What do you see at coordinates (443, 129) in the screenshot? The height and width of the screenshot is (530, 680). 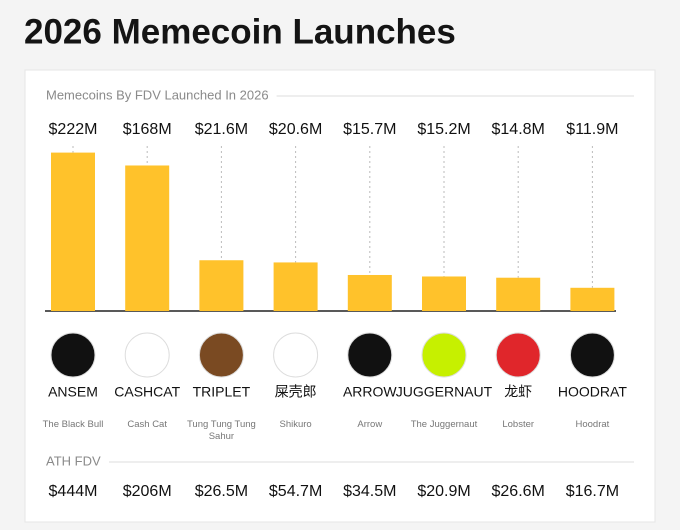 I see `value-label: $15.2M` at bounding box center [443, 129].